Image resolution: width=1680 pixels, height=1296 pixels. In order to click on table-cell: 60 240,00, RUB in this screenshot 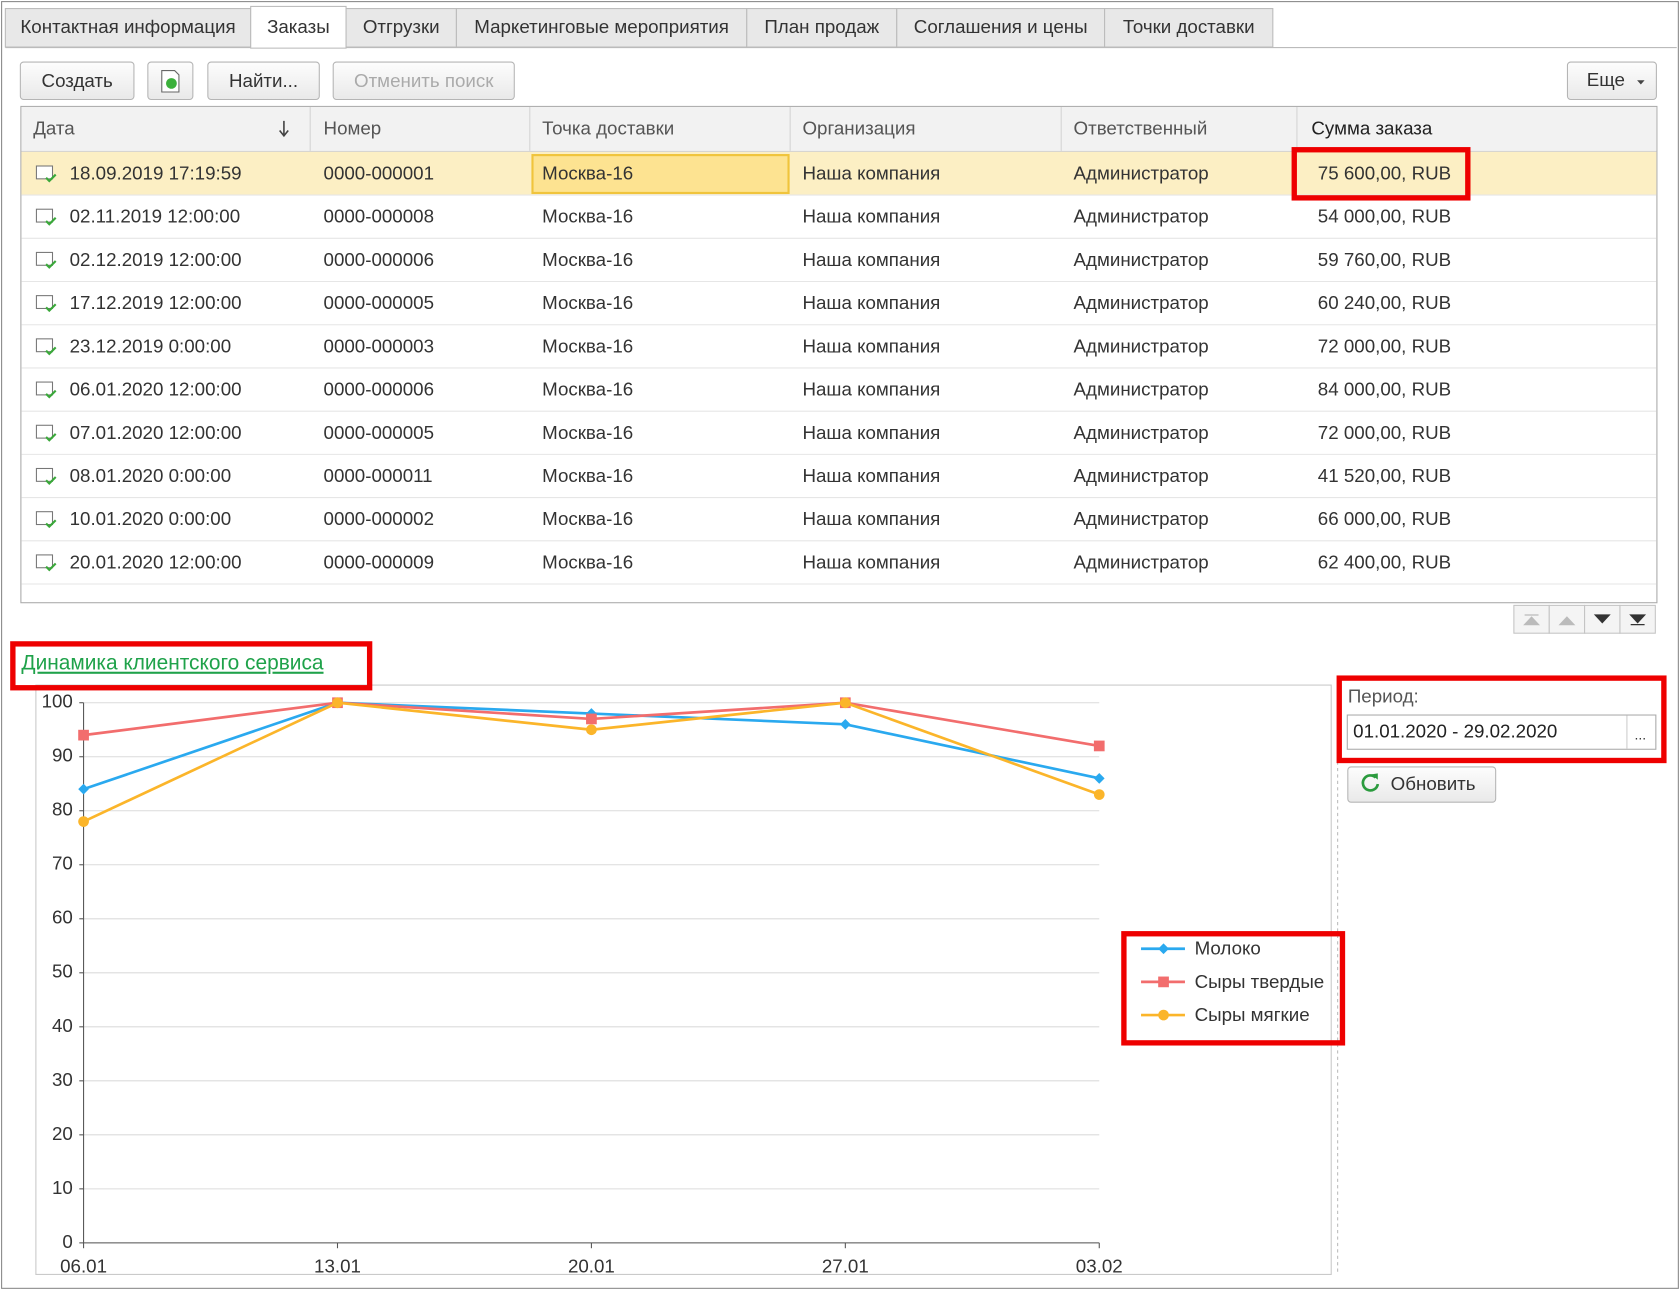, I will do `click(1384, 302)`.